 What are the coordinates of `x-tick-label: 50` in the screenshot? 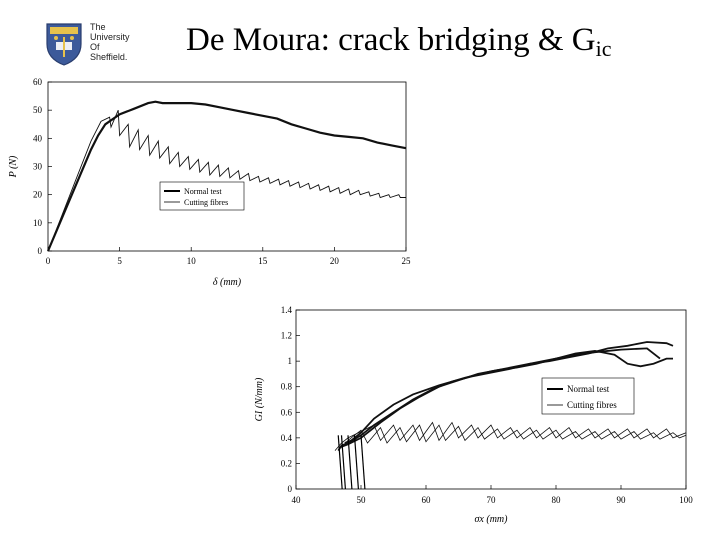 It's located at (362, 500).